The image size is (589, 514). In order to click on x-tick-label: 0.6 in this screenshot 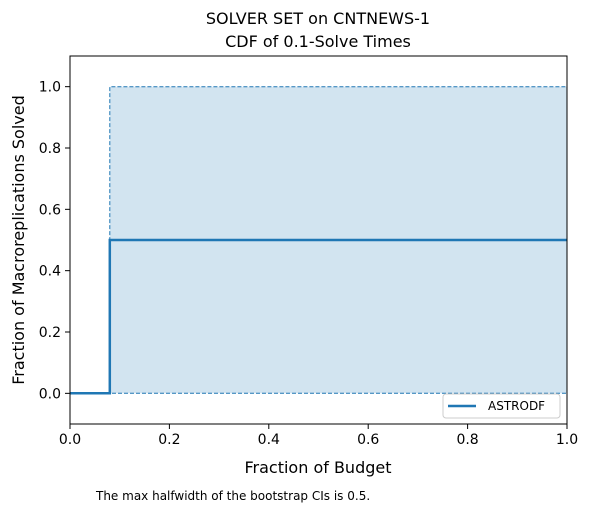, I will do `click(368, 440)`.